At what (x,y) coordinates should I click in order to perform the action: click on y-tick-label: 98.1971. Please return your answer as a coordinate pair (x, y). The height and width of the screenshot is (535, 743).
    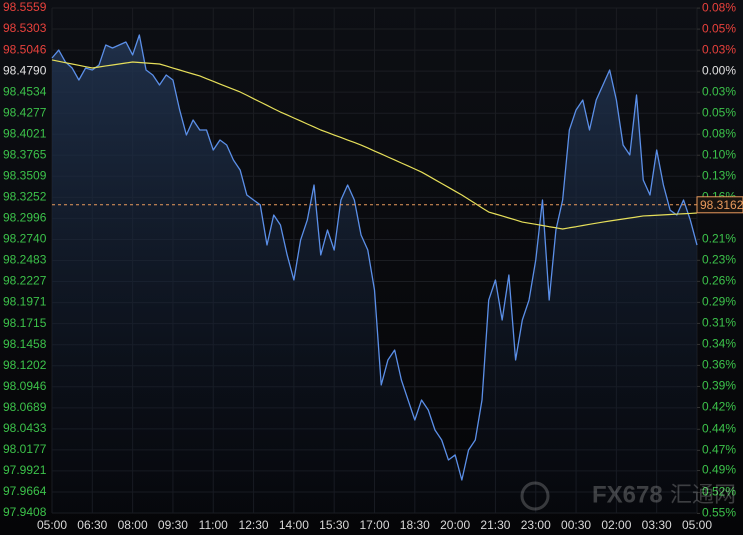
    Looking at the image, I should click on (25, 302).